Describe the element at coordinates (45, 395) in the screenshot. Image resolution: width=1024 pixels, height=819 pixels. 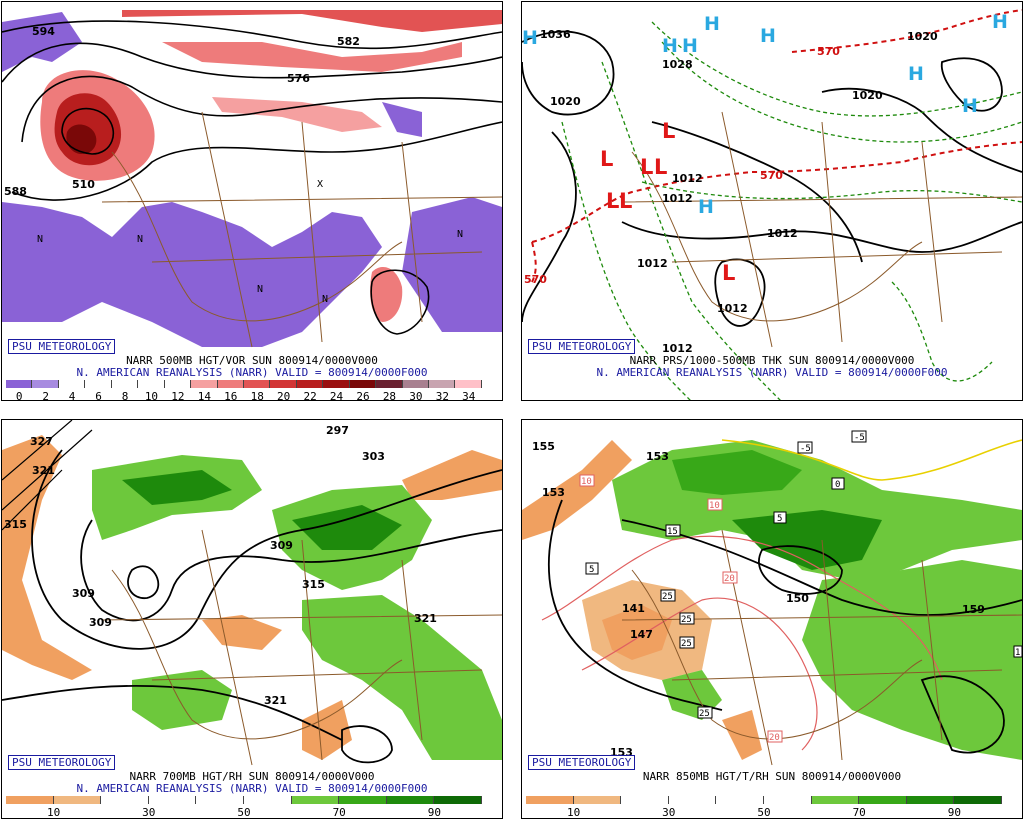
I see `color-scale-label: 2` at that location.